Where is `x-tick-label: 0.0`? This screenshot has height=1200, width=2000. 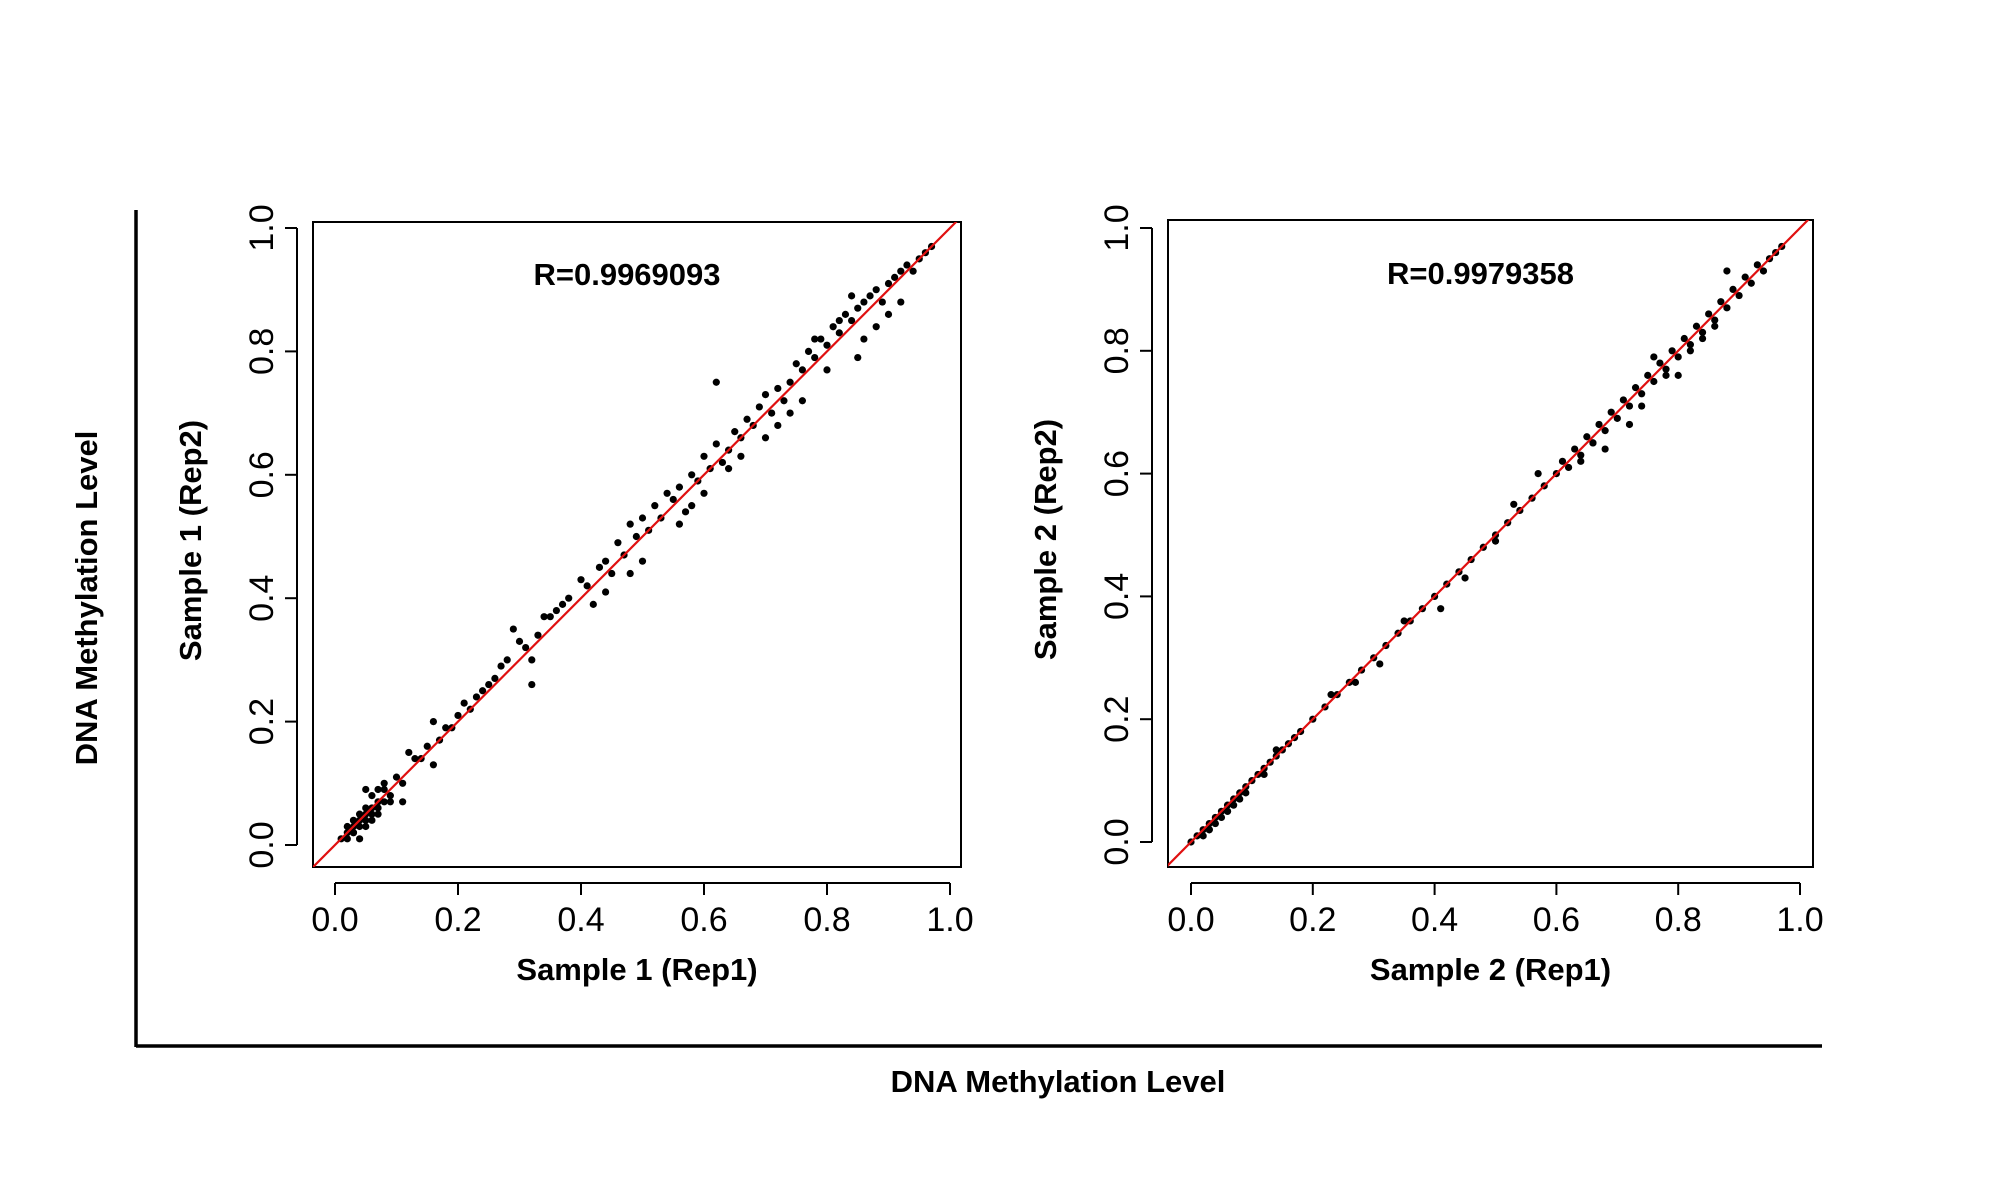
x-tick-label: 0.0 is located at coordinates (1190, 920).